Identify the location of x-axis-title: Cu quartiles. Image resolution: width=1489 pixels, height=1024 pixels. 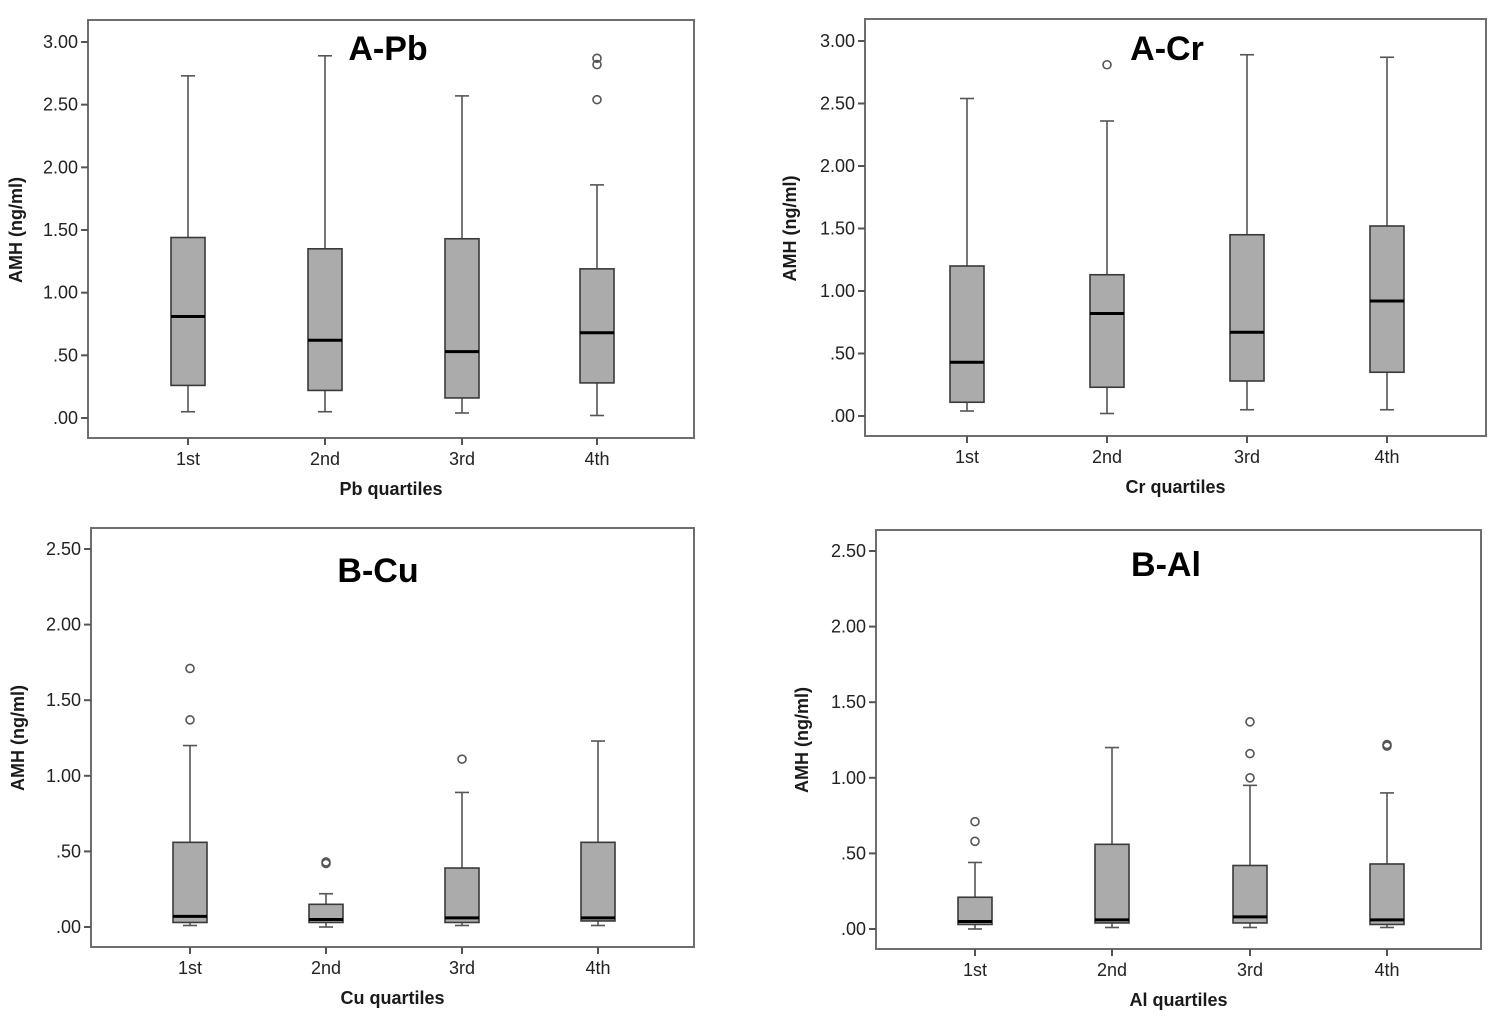
(392, 998).